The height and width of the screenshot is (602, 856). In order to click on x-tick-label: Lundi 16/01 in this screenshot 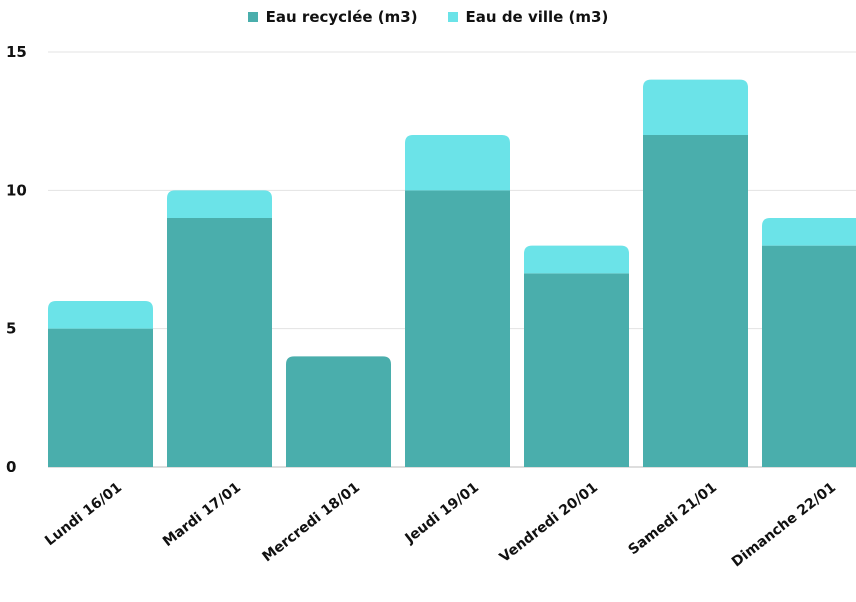, I will do `click(83, 515)`.